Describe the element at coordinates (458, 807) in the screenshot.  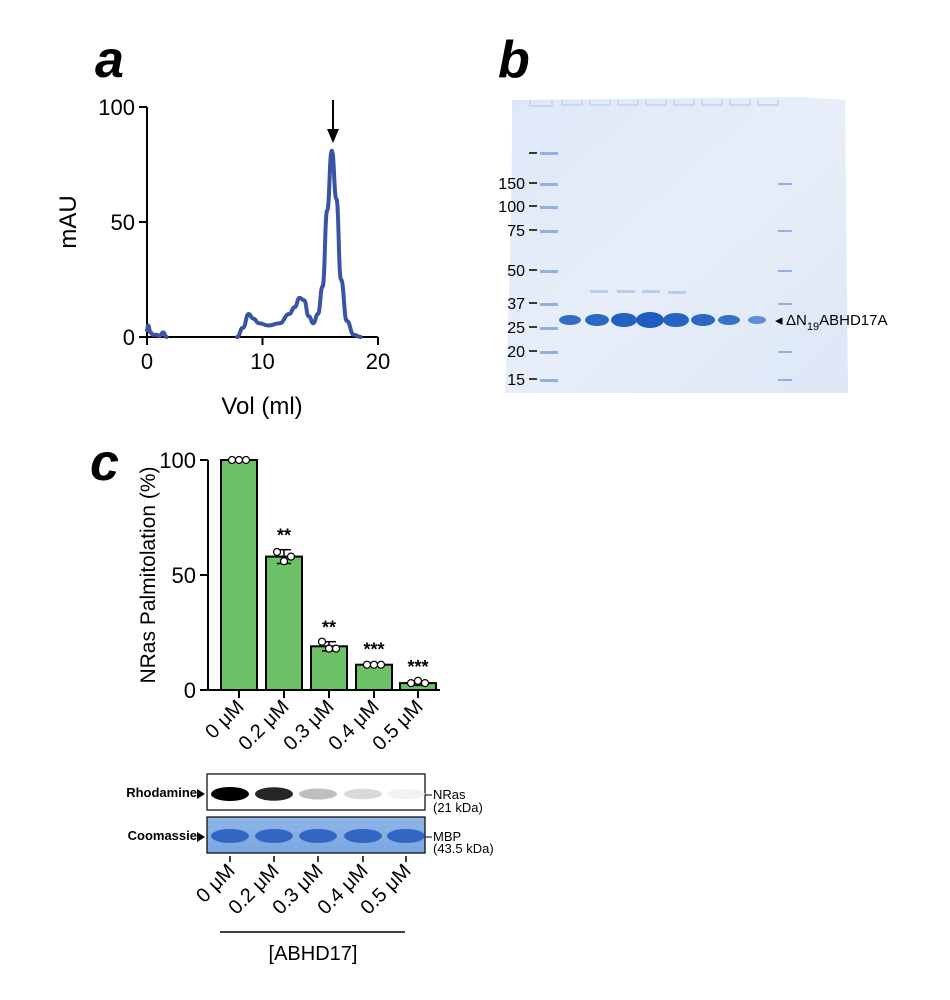
I see `nras-kda-label: (21 kDa)` at that location.